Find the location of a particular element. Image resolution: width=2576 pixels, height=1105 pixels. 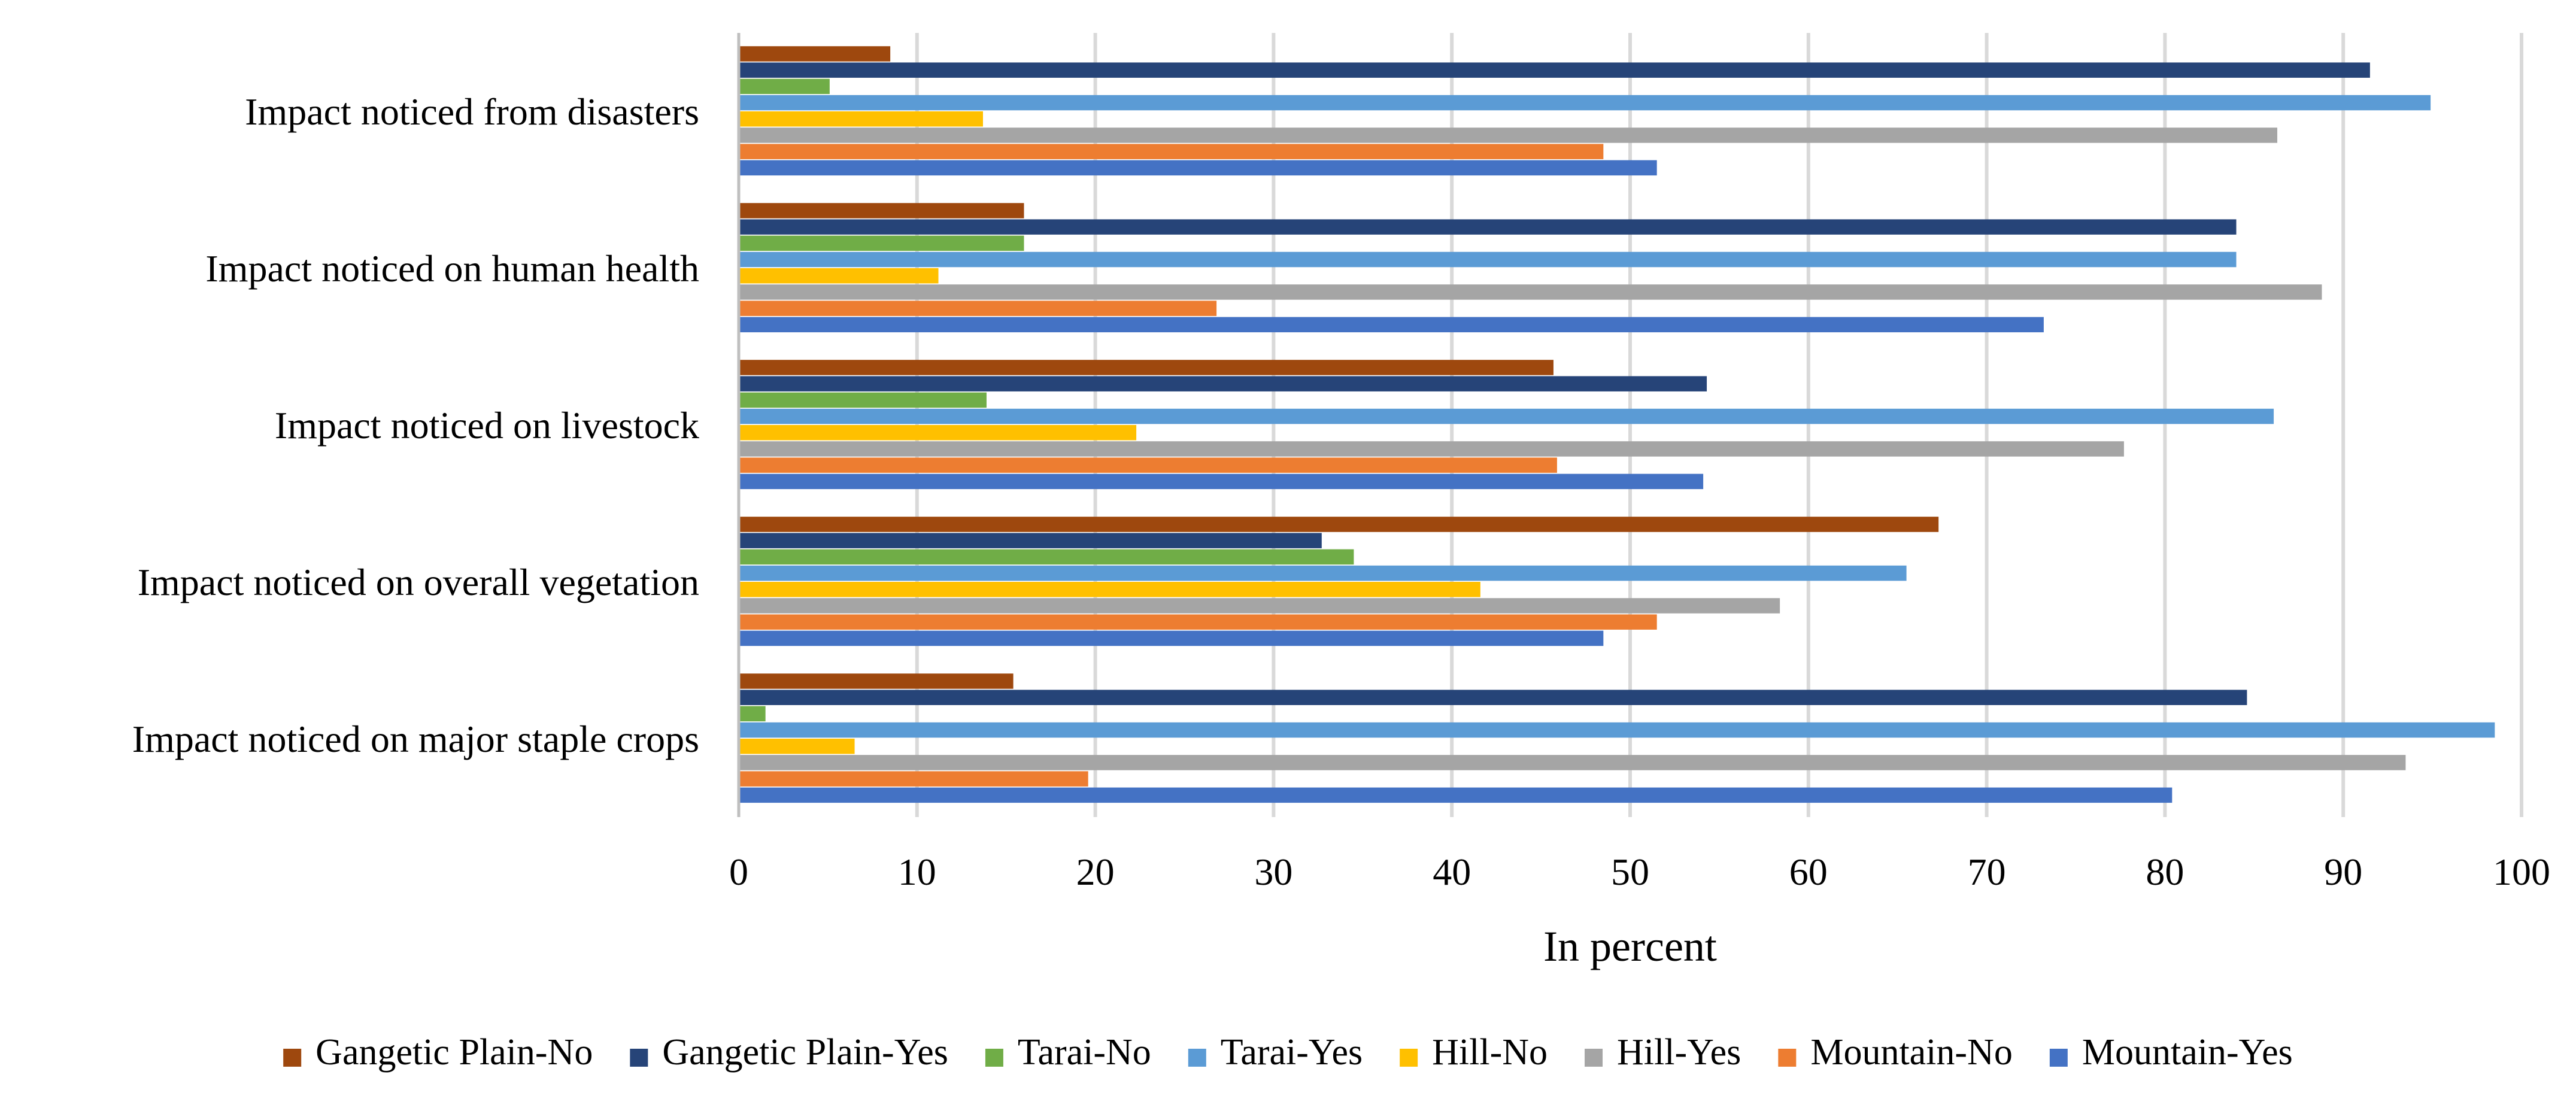

legend-item-0: Gangetic Plain-No is located at coordinates (438, 1052).